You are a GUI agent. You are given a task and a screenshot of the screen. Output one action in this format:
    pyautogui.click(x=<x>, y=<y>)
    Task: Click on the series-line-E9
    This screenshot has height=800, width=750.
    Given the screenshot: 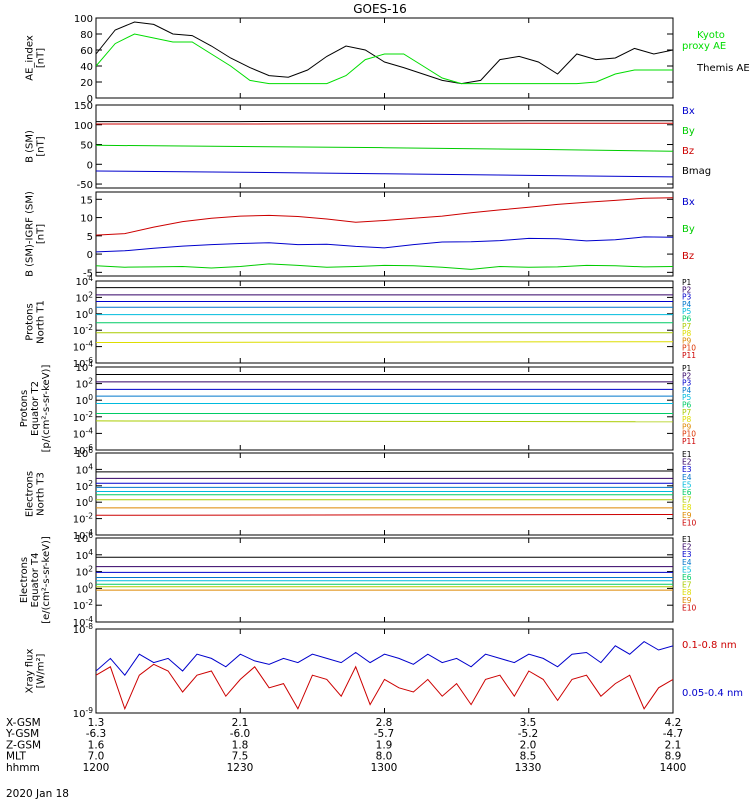 What is the action you would take?
    pyautogui.click(x=384, y=515)
    